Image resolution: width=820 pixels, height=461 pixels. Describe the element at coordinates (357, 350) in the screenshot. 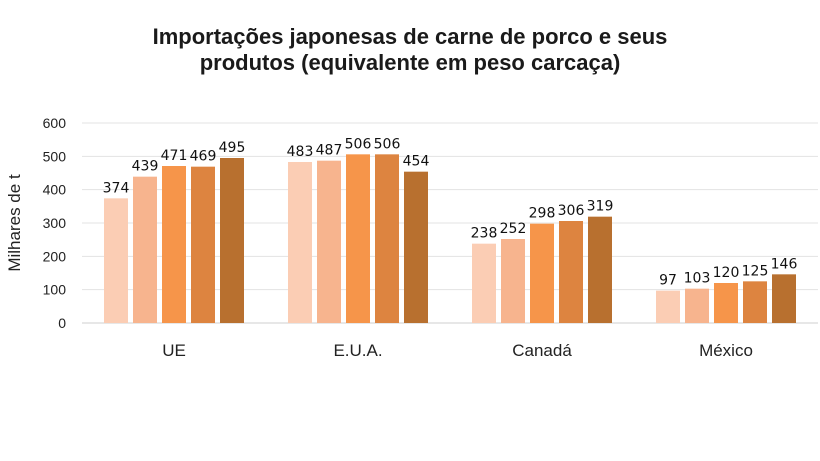

I see `x-category-label: E.U.A.` at that location.